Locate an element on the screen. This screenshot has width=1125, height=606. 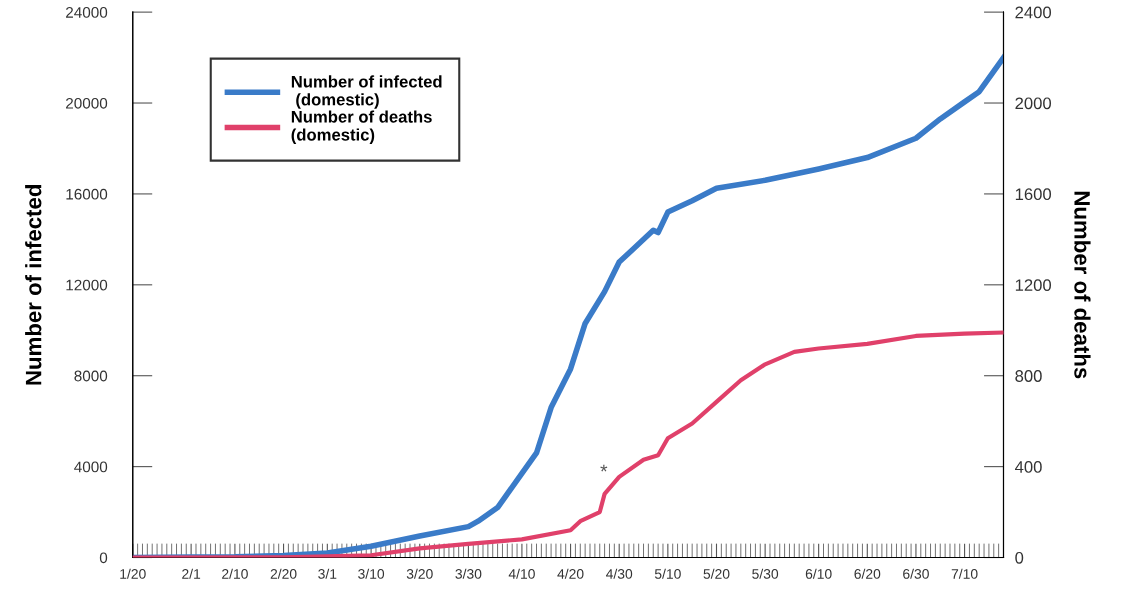
y-tick-label: 8000 is located at coordinates (91, 376).